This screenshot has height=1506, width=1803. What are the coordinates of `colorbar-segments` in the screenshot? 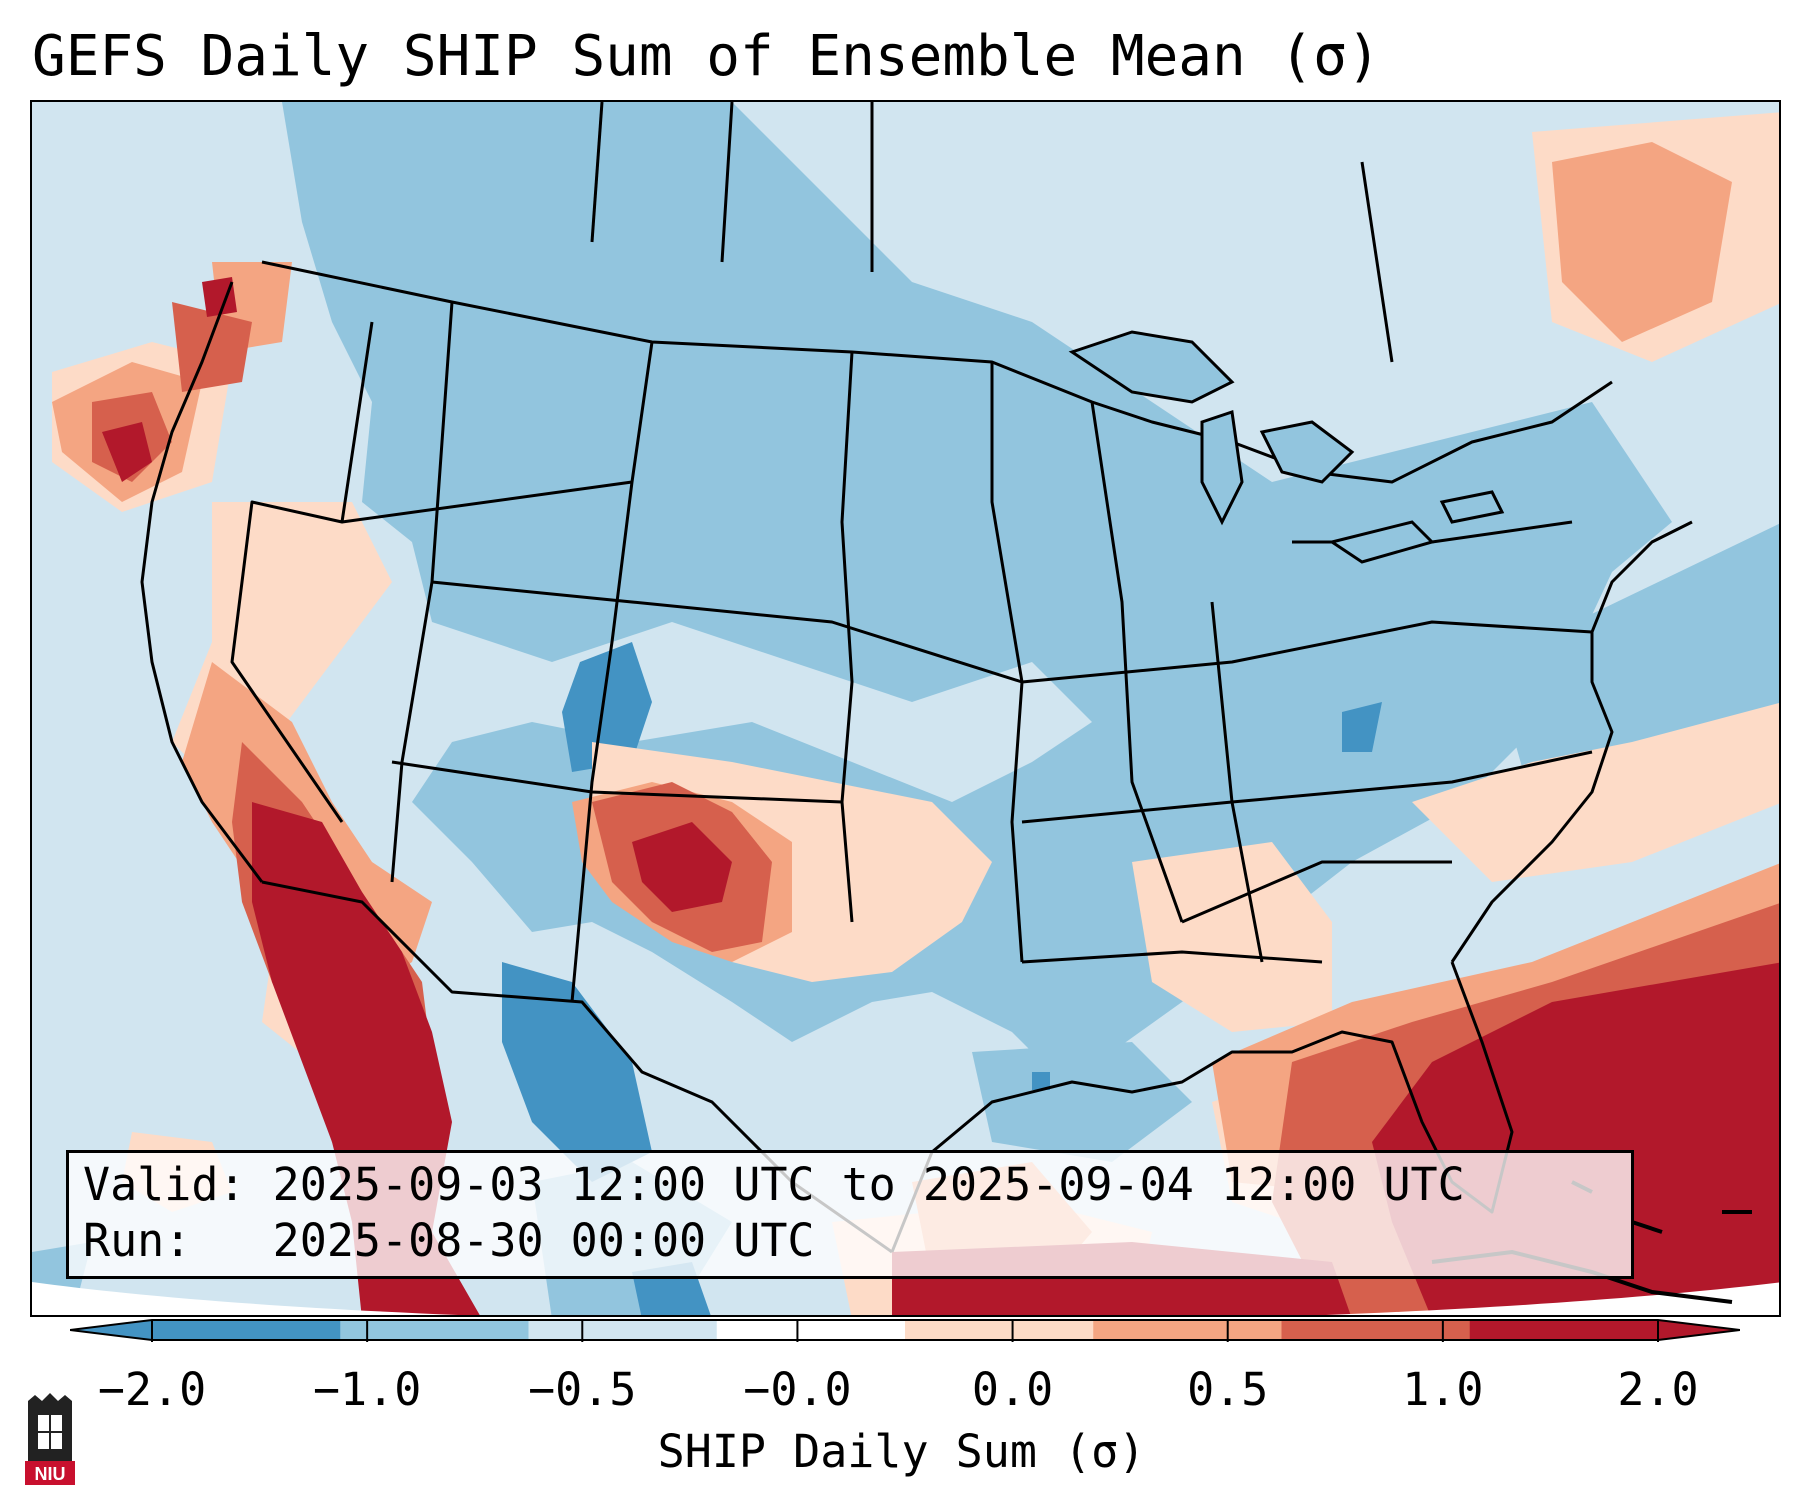 It's located at (905, 1330).